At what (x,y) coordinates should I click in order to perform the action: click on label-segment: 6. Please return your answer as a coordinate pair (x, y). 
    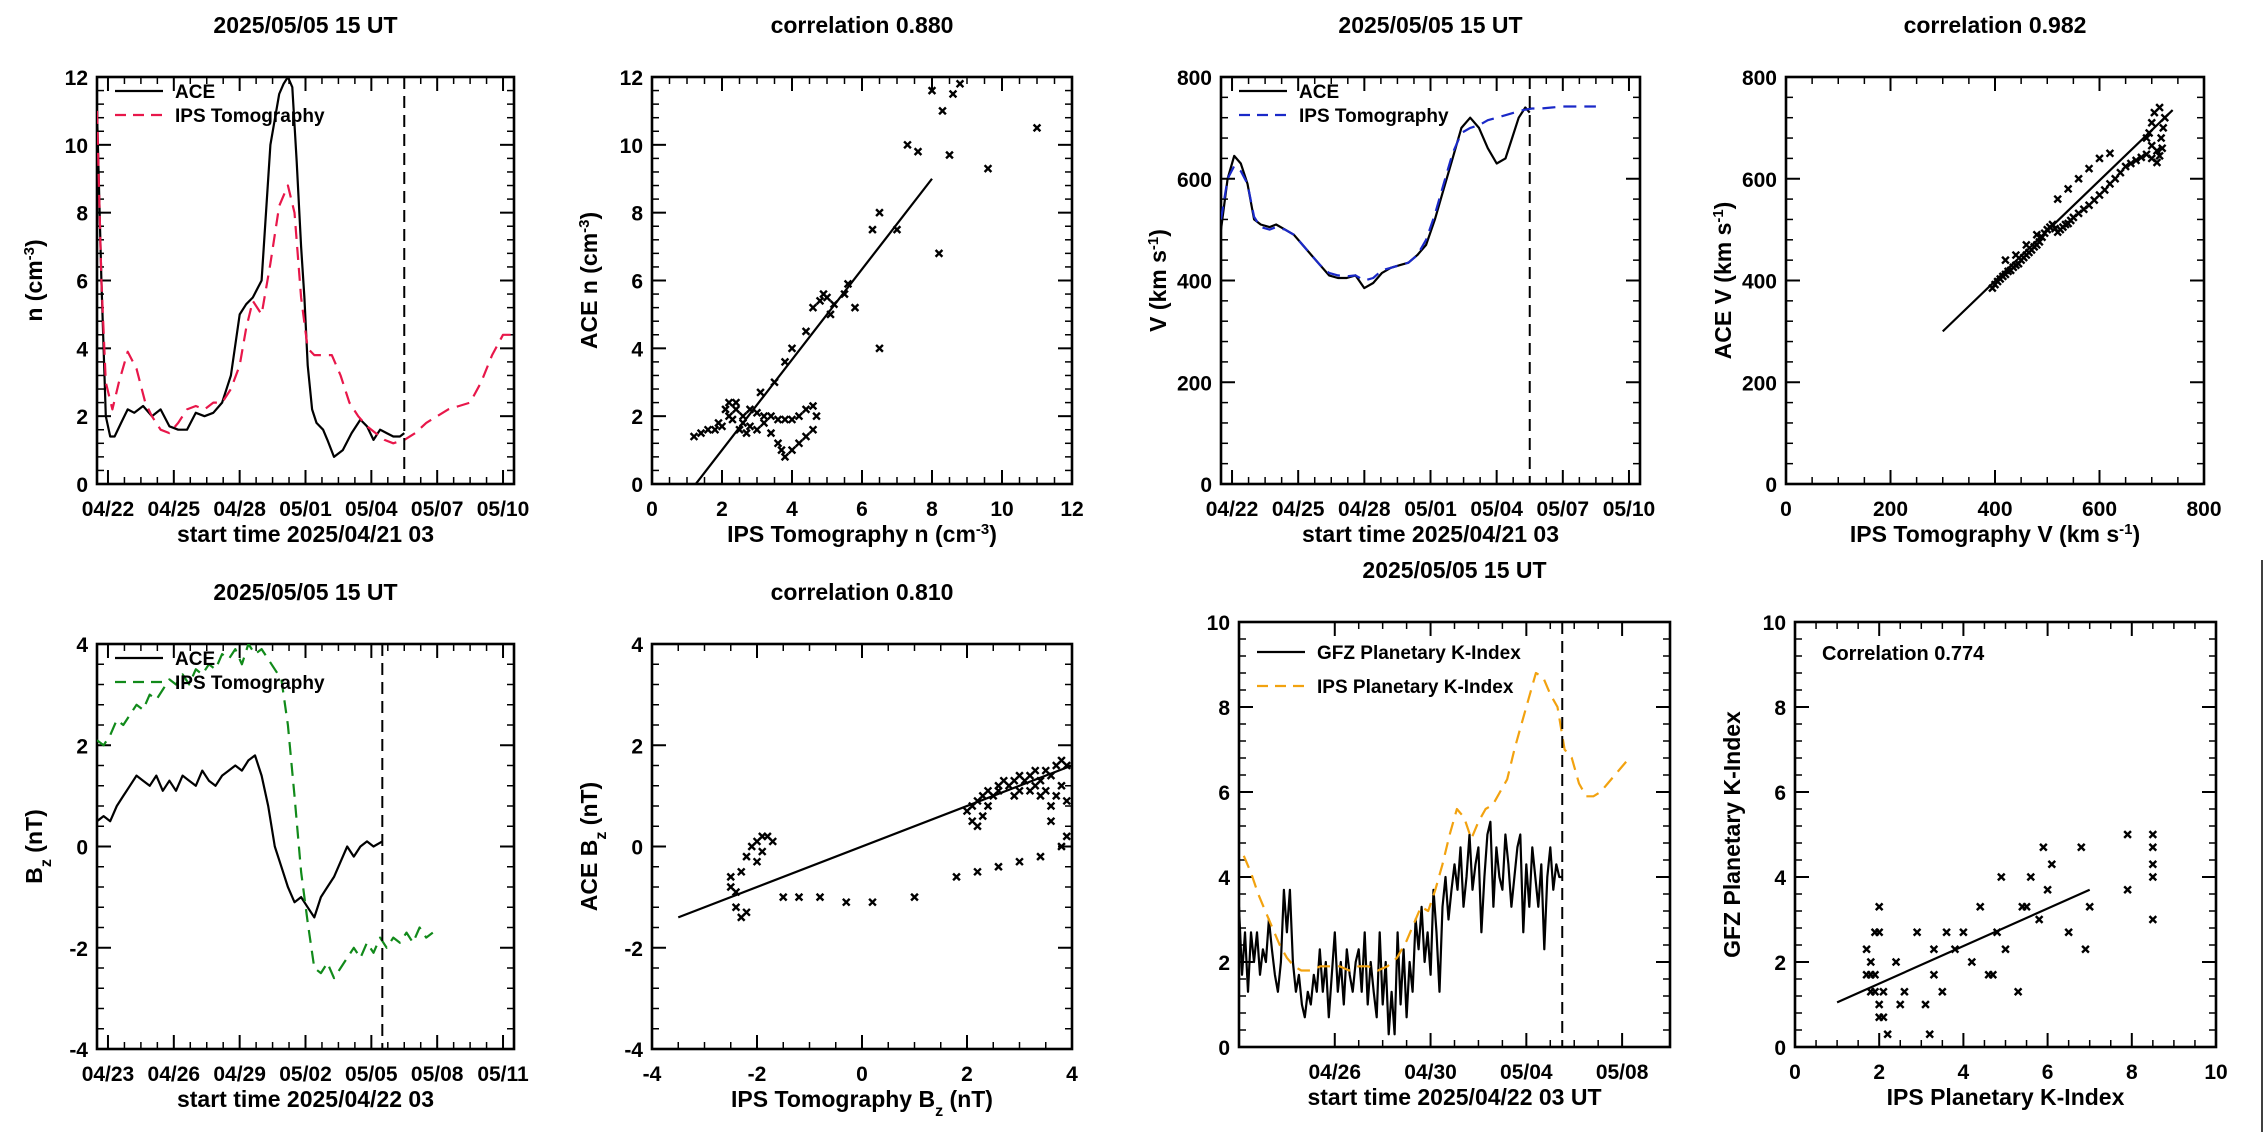
    Looking at the image, I should click on (2048, 1072).